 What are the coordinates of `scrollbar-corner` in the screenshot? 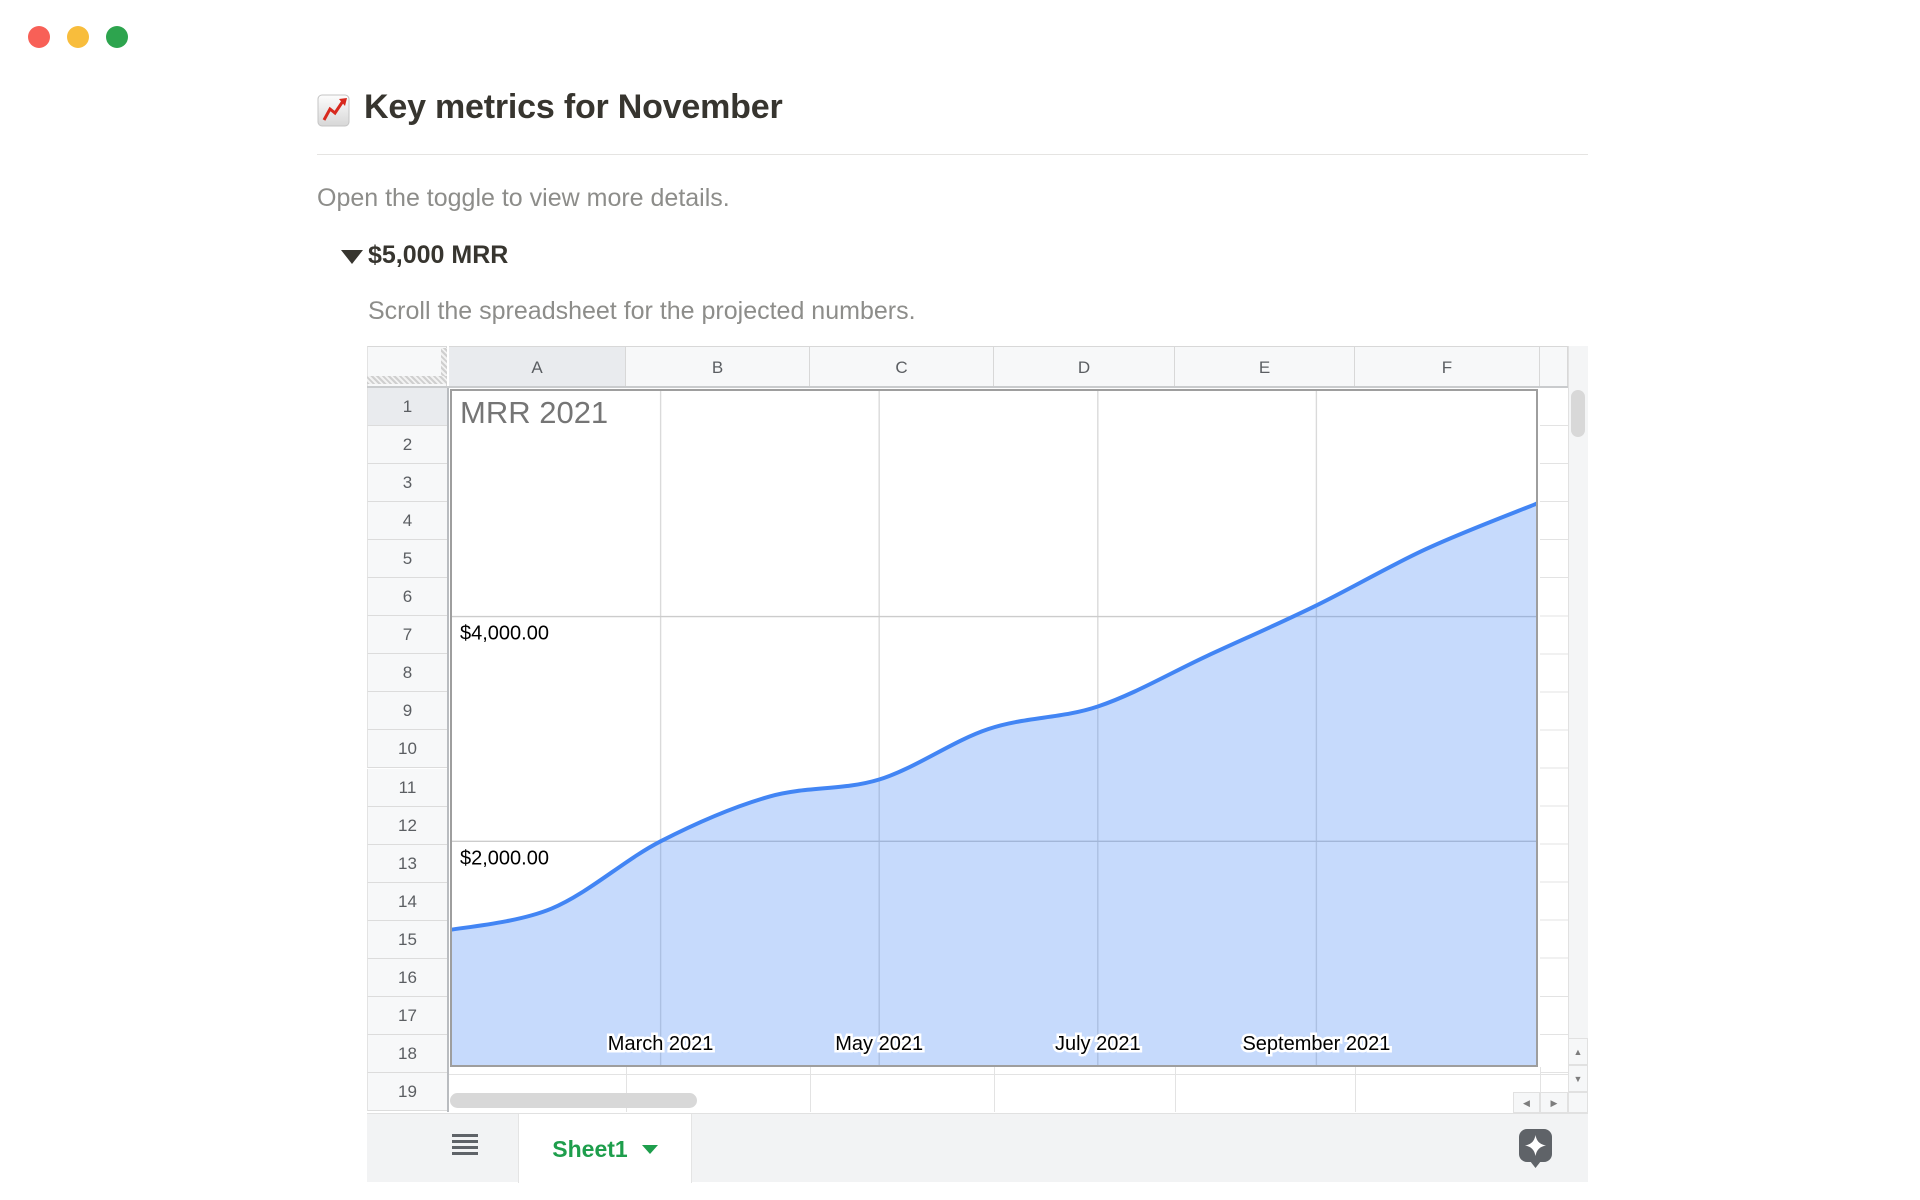 It's located at (1578, 1102).